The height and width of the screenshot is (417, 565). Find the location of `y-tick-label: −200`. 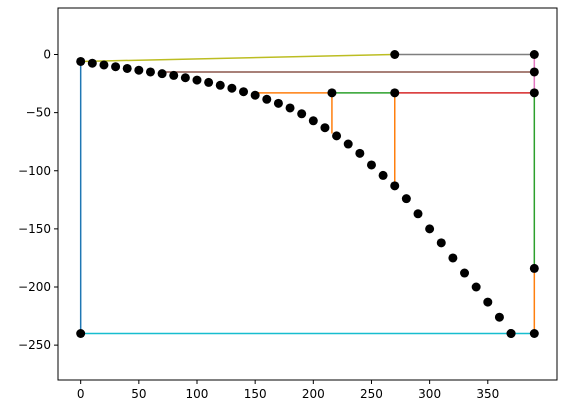

y-tick-label: −200 is located at coordinates (34, 287).